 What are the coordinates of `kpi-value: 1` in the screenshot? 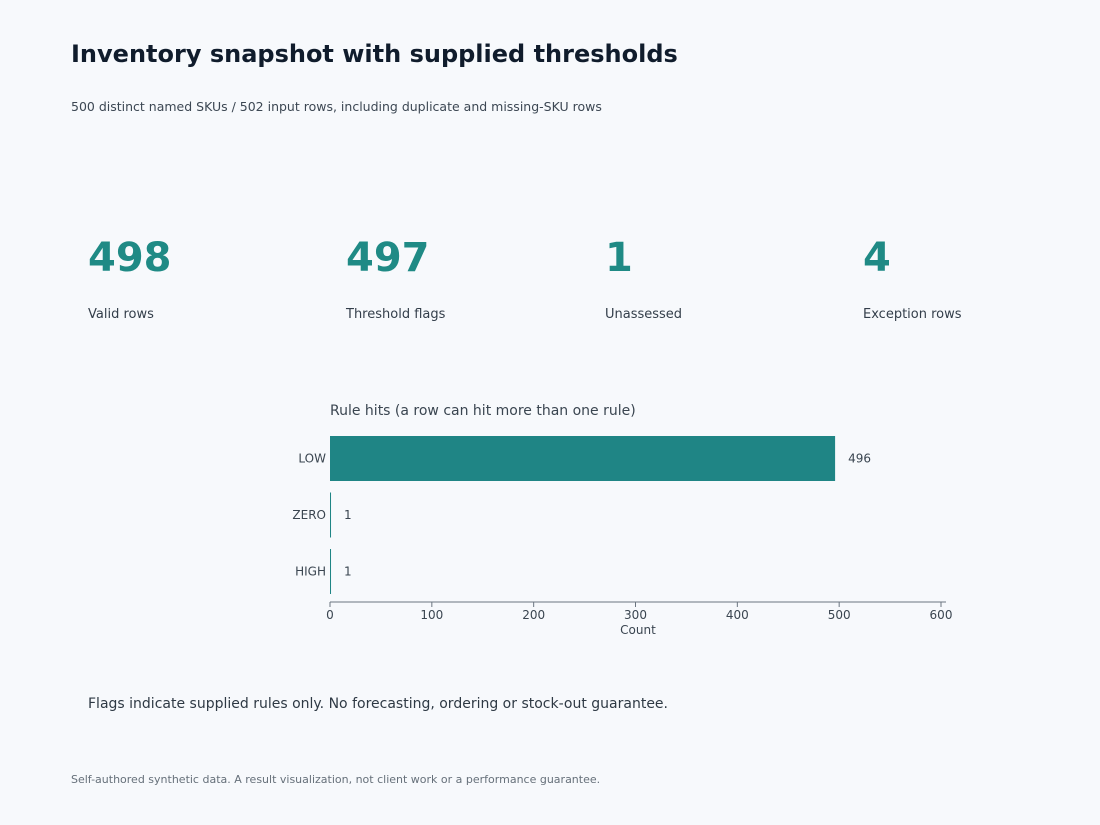 It's located at (619, 258).